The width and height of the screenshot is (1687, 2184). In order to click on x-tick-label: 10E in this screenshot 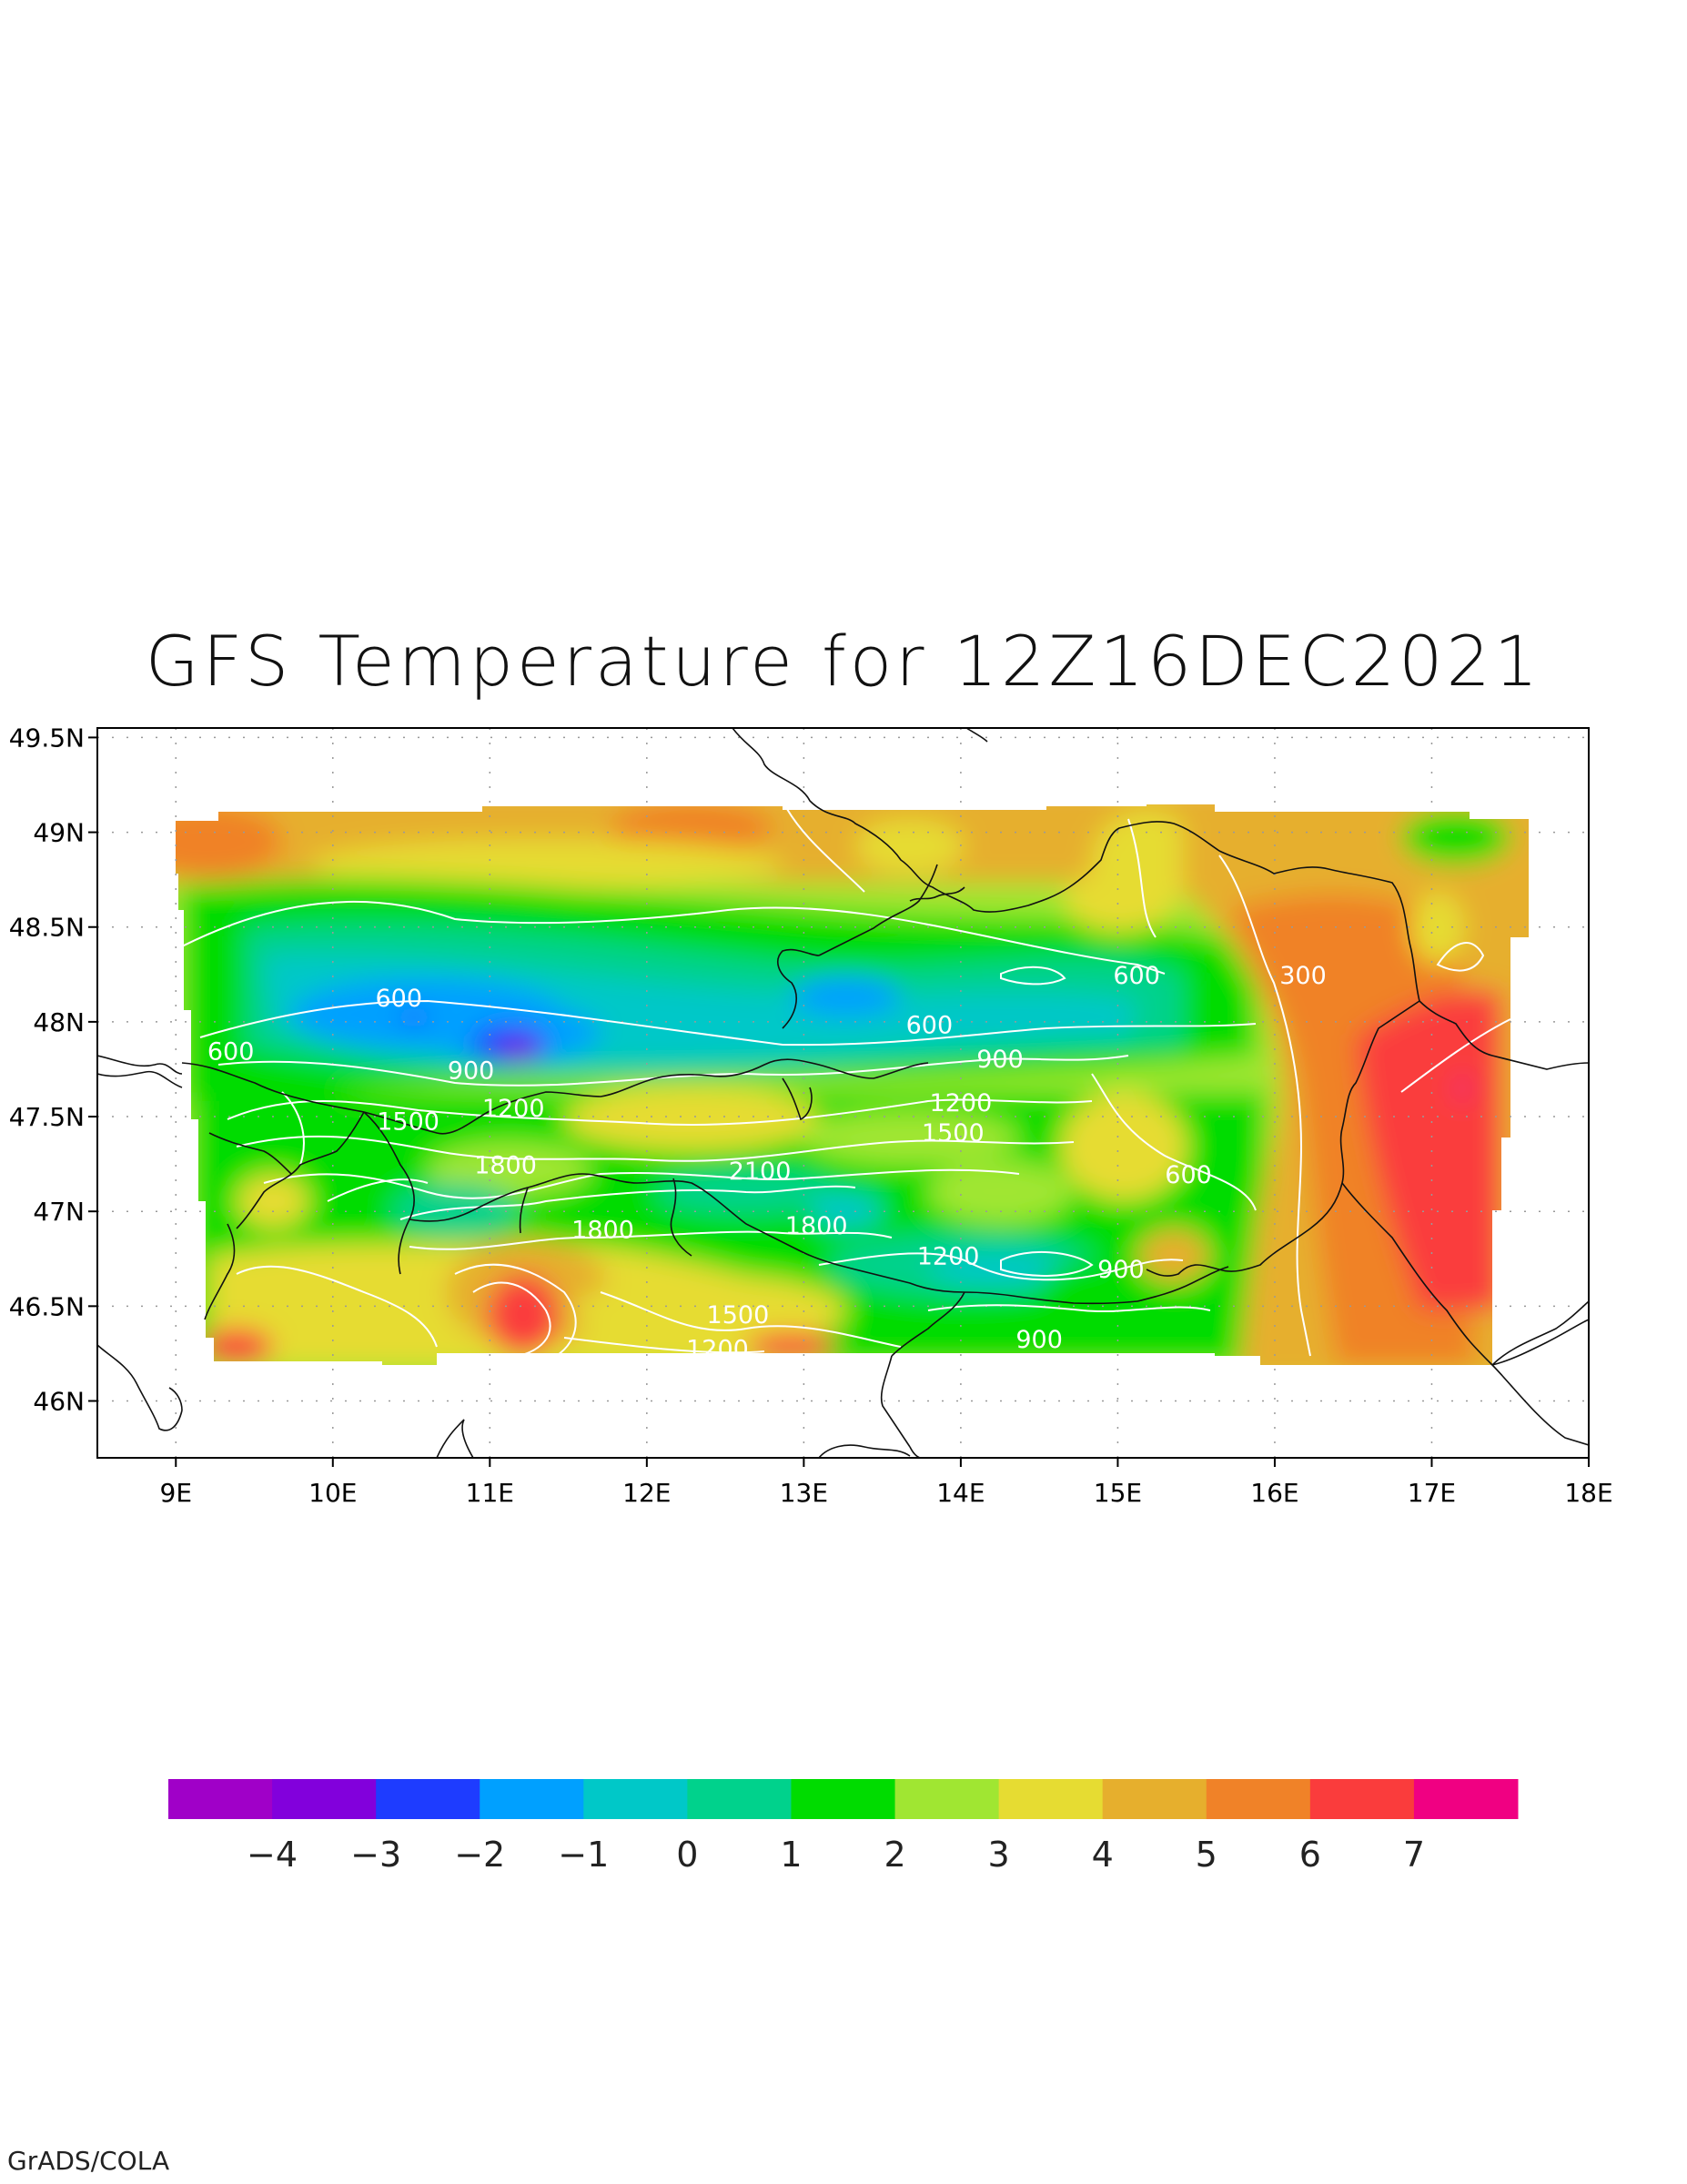, I will do `click(332, 1493)`.